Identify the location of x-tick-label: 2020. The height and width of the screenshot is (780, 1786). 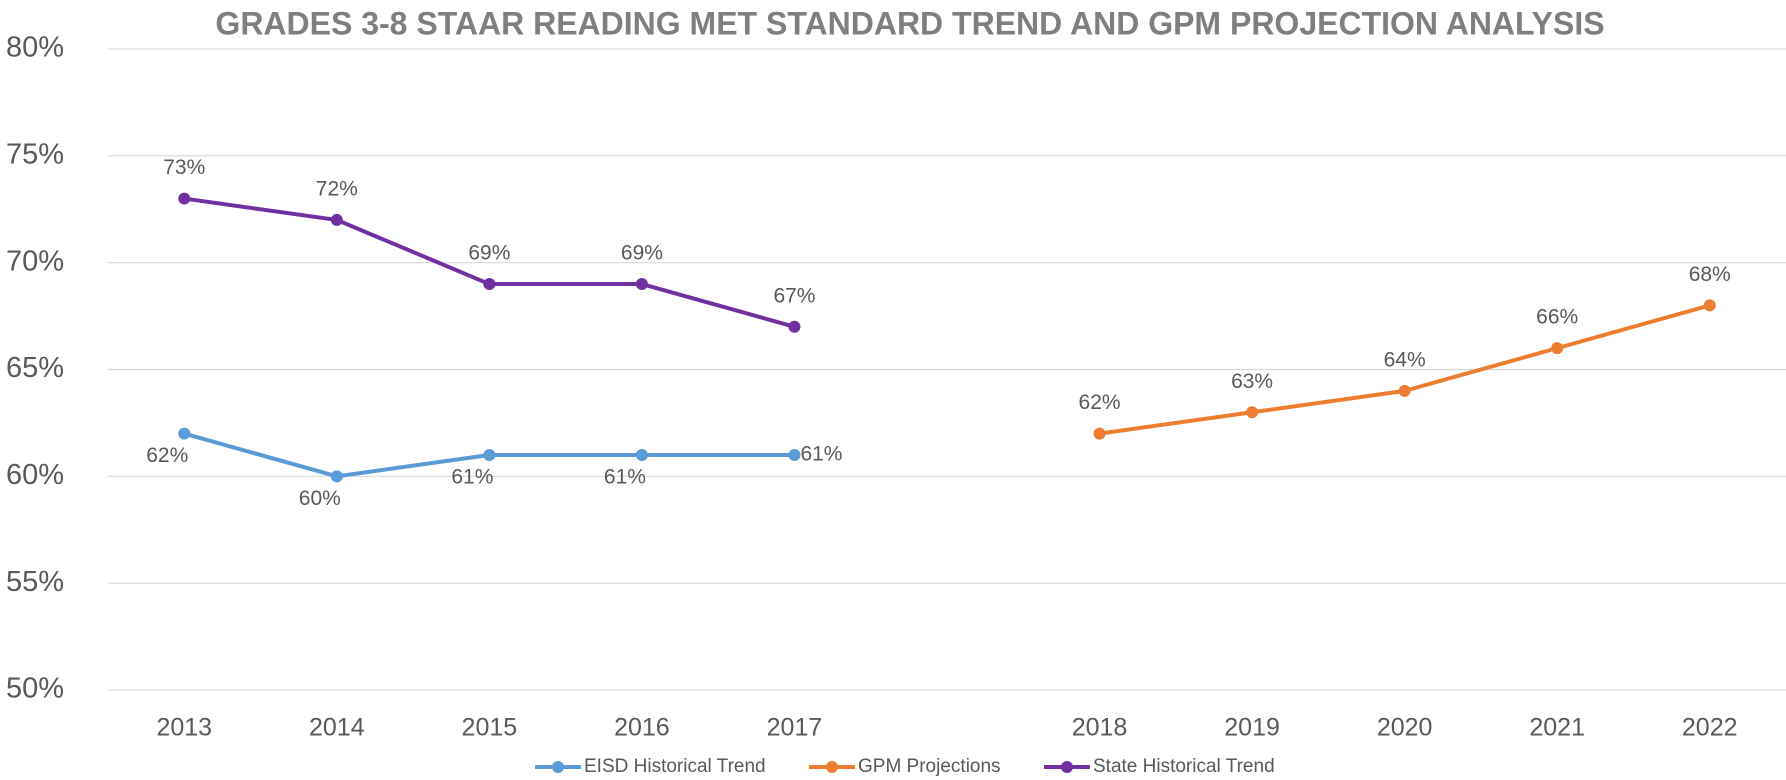
(1405, 728).